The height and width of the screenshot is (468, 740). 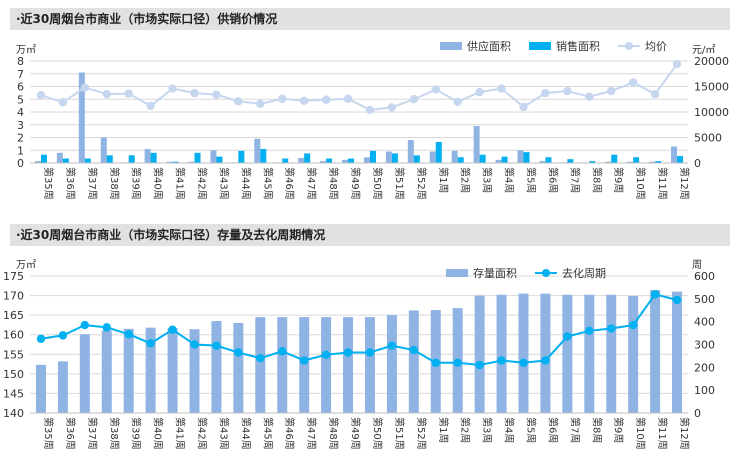 I want to click on y2-tick-label: 15000, so click(x=711, y=87).